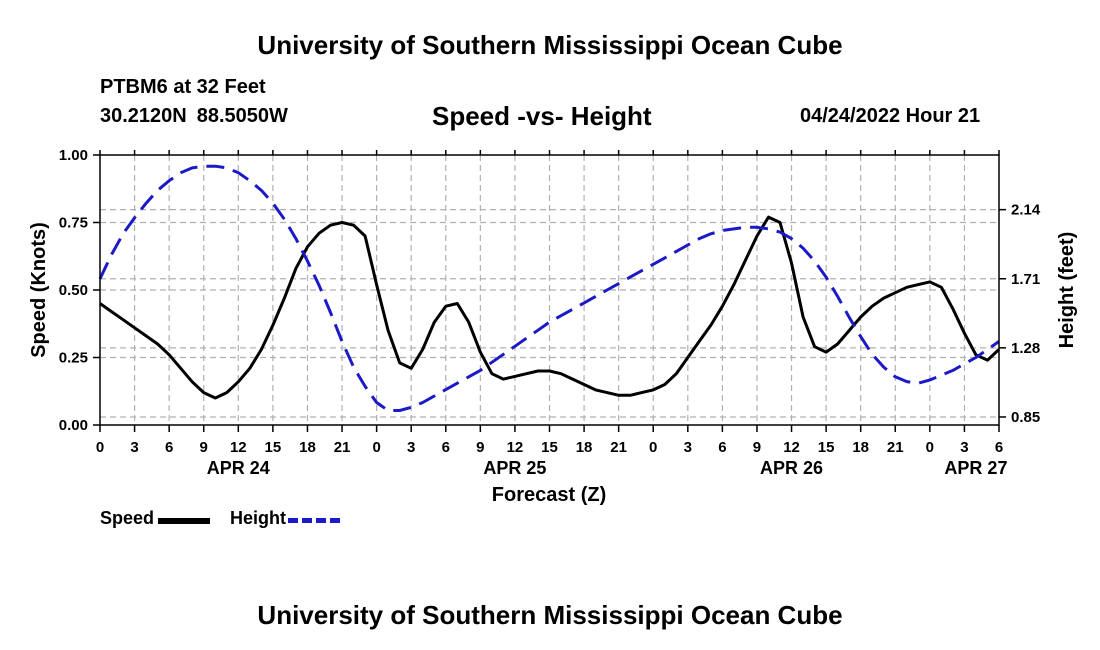  What do you see at coordinates (258, 518) in the screenshot?
I see `legend-height-label: Height` at bounding box center [258, 518].